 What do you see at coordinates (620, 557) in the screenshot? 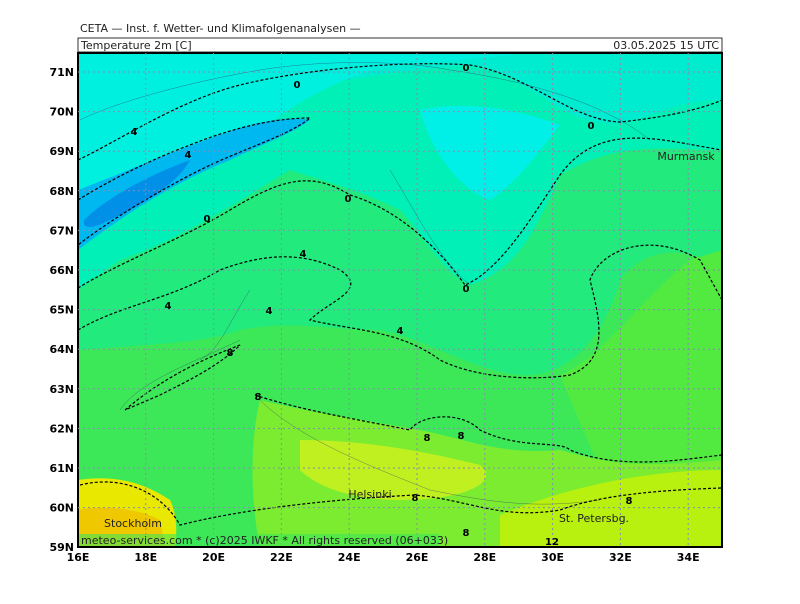
I see `lon-label: 32E` at bounding box center [620, 557].